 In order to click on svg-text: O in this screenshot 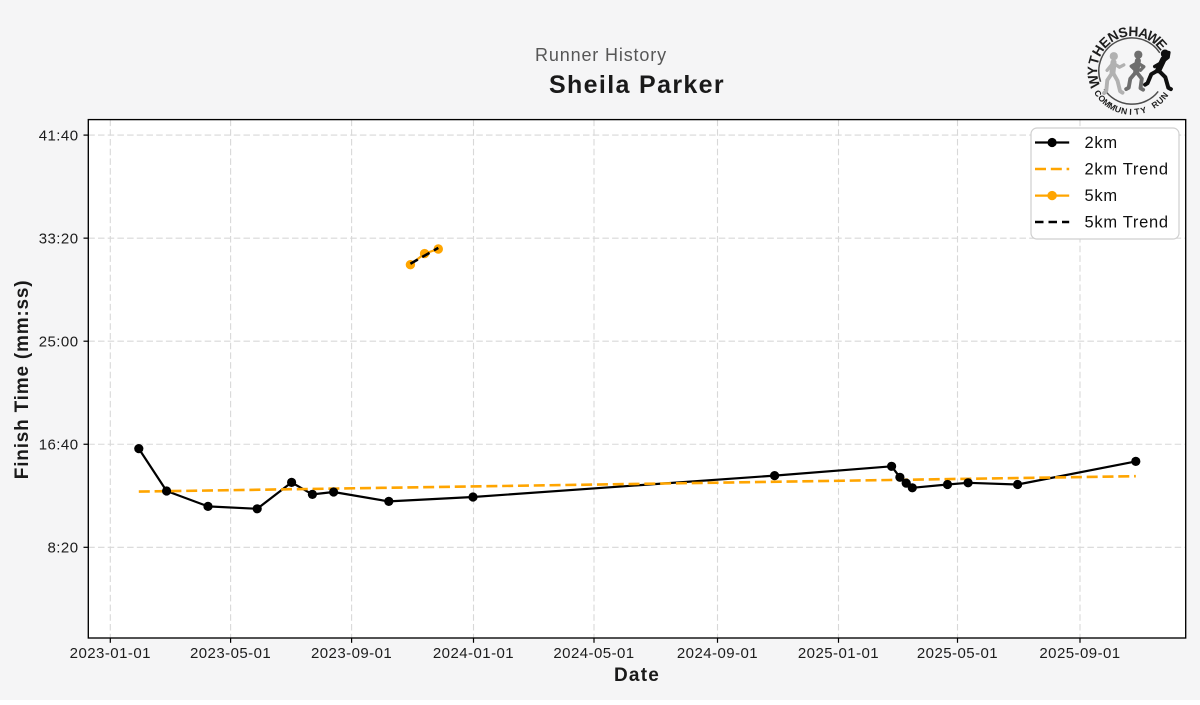, I will do `click(1102, 99)`.